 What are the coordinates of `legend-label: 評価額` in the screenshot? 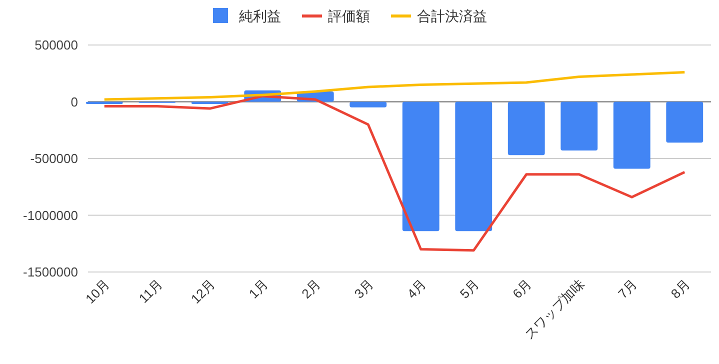 It's located at (349, 16).